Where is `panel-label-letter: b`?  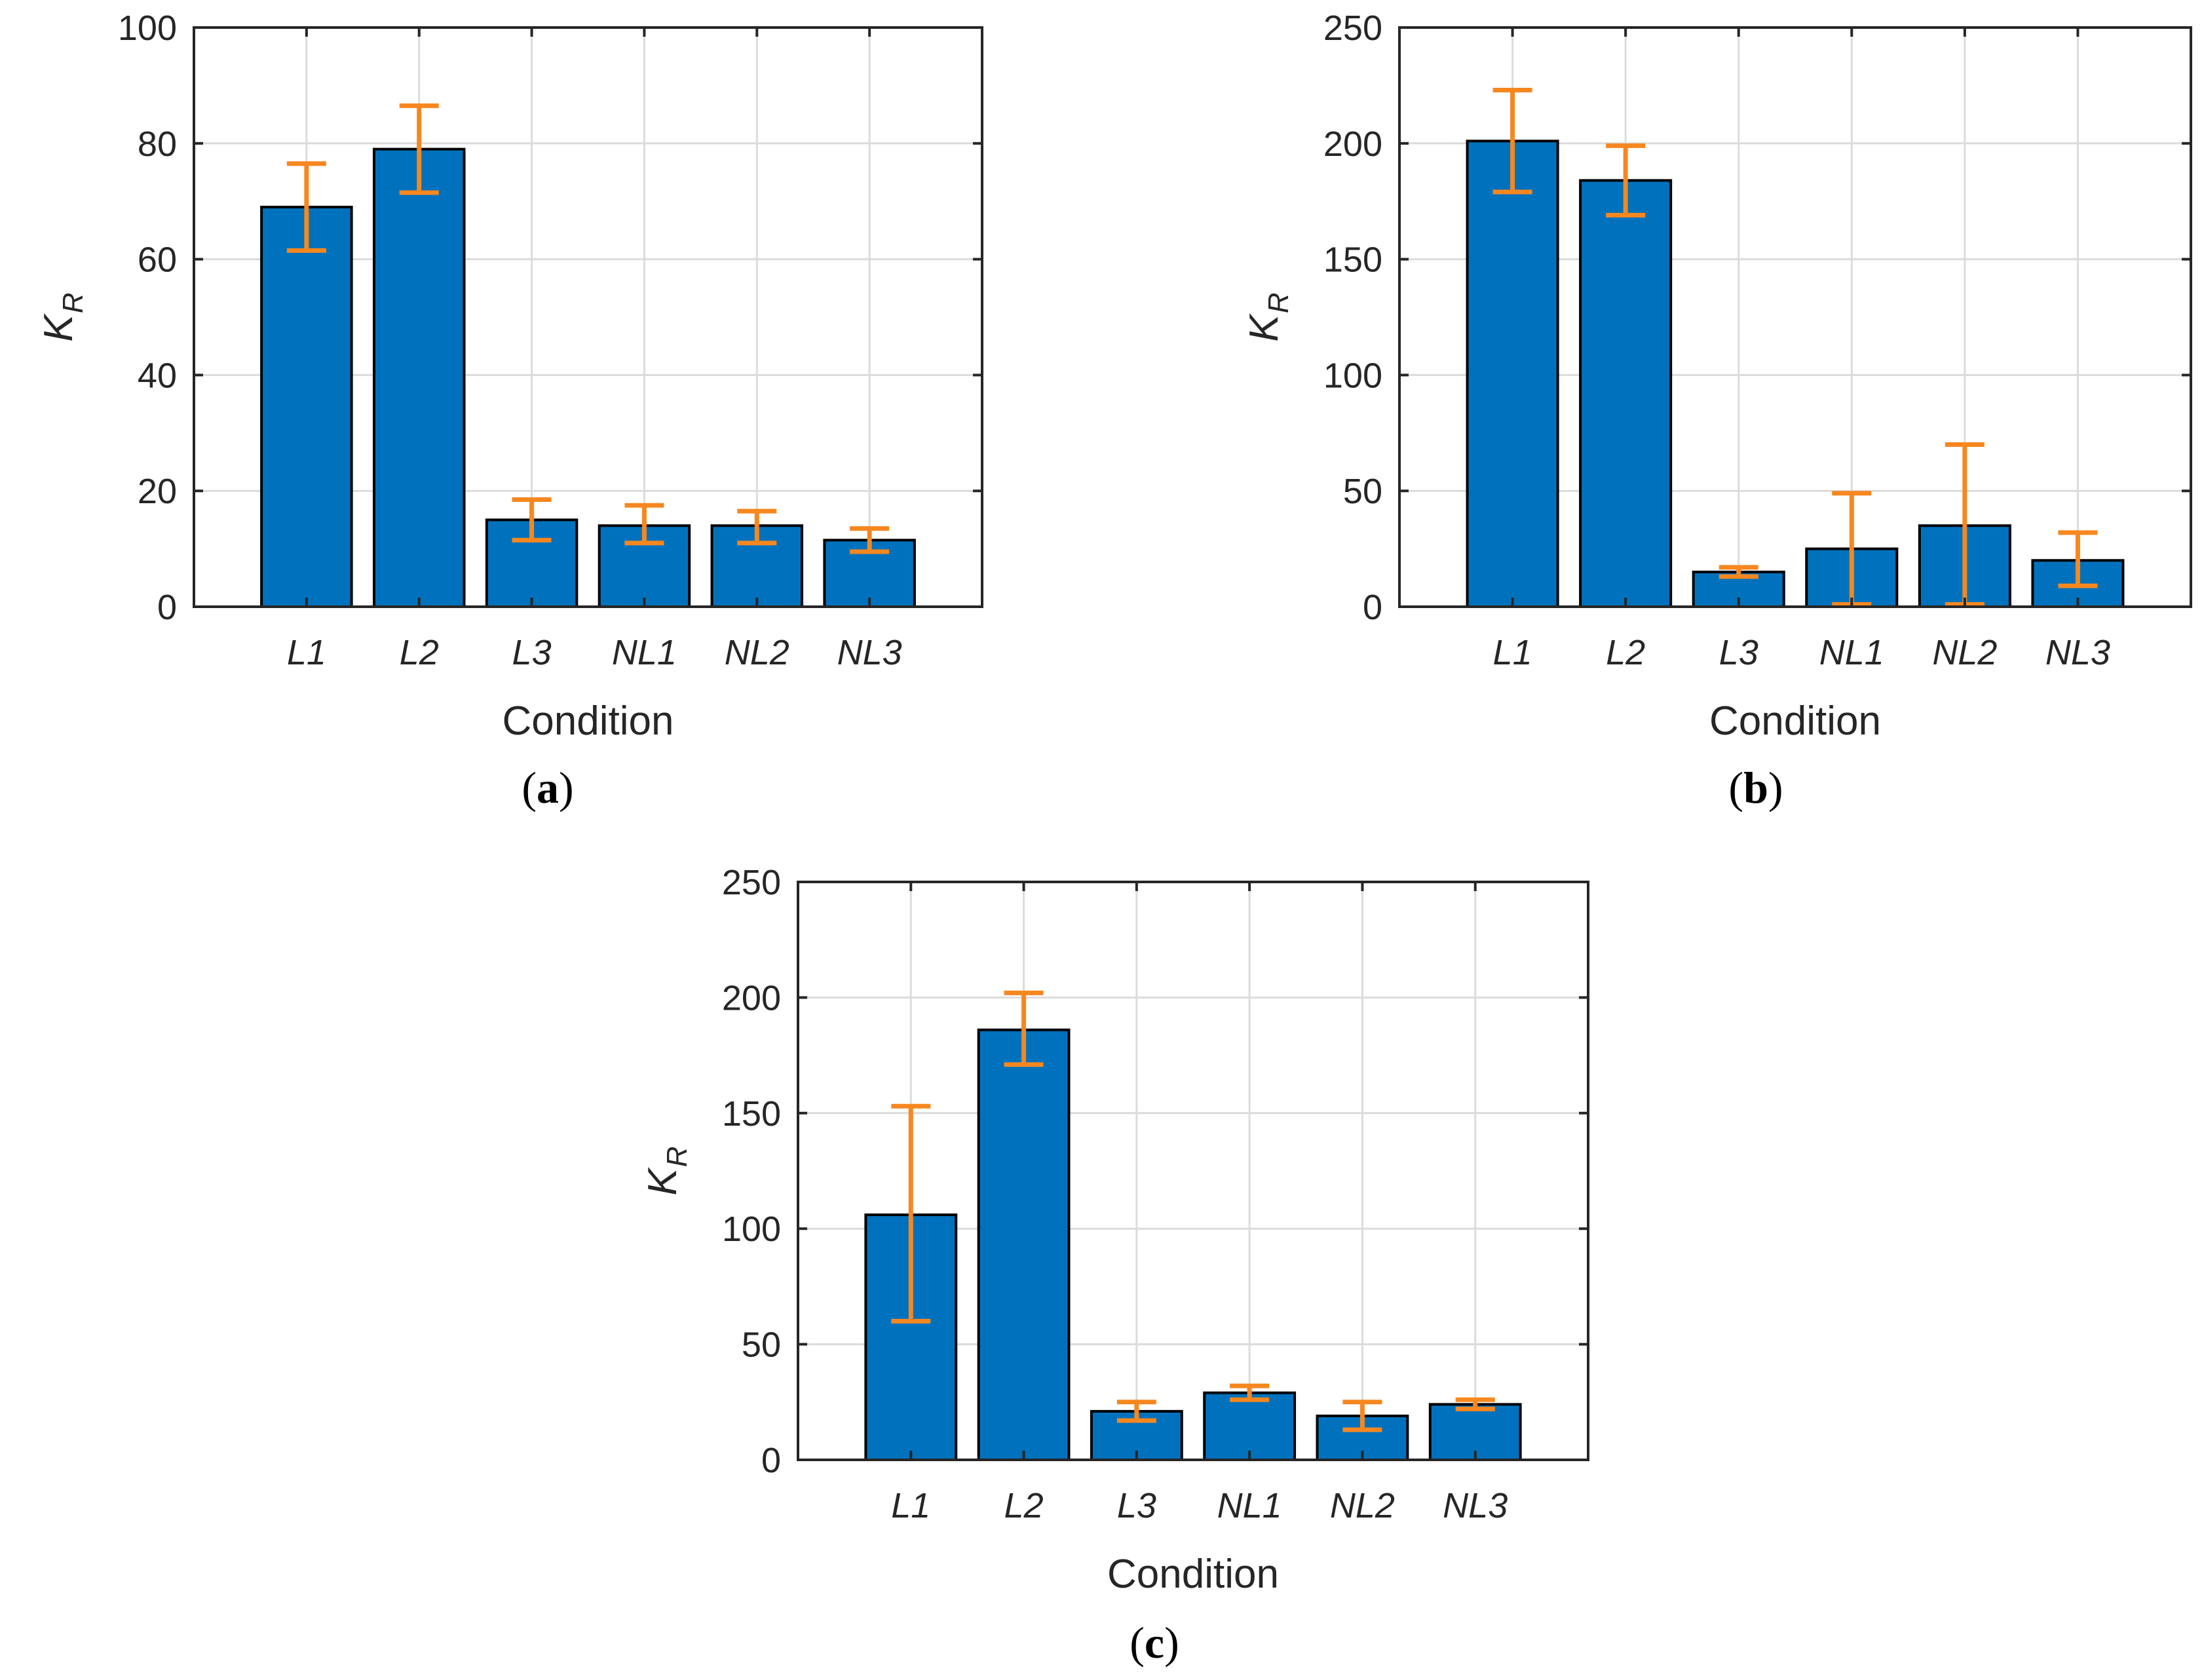 panel-label-letter: b is located at coordinates (1756, 787).